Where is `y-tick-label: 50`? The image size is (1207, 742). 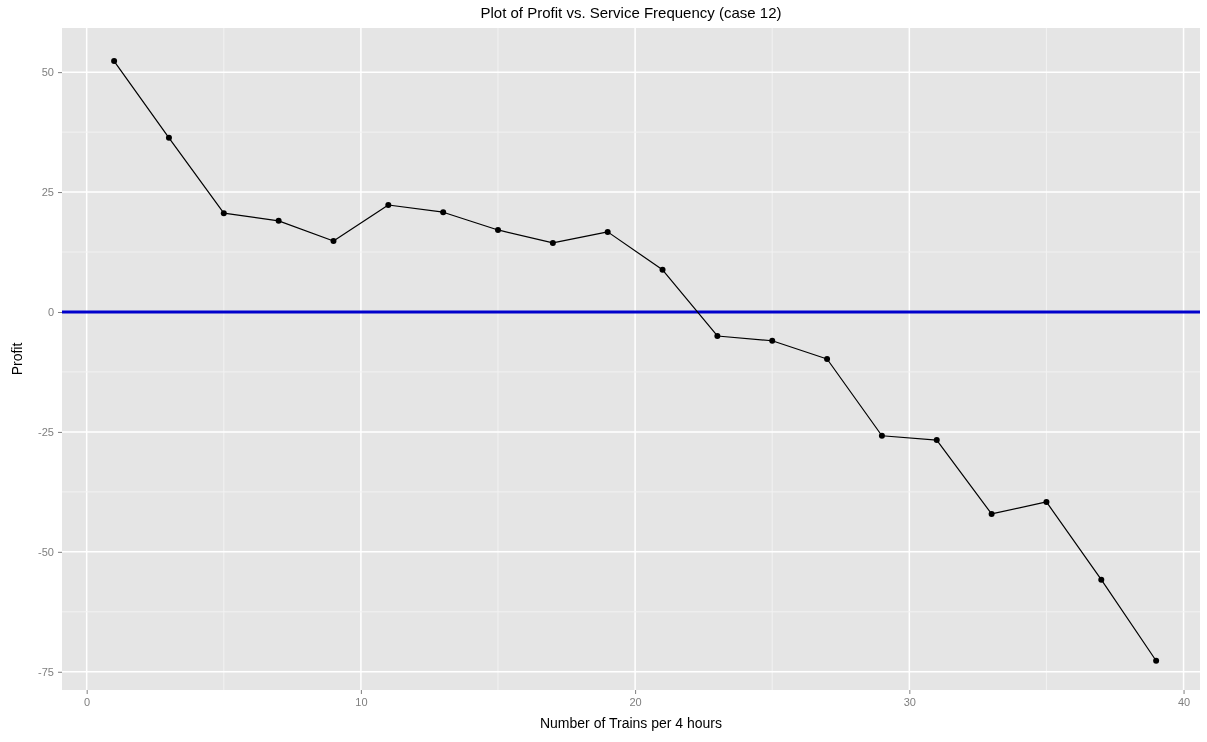
y-tick-label: 50 is located at coordinates (47, 72).